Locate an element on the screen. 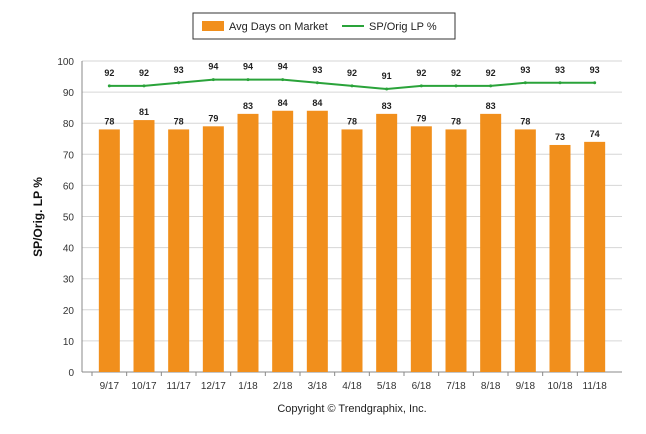 This screenshot has width=646, height=434. legend: Avg Days on Market SP/Orig LP % is located at coordinates (324, 26).